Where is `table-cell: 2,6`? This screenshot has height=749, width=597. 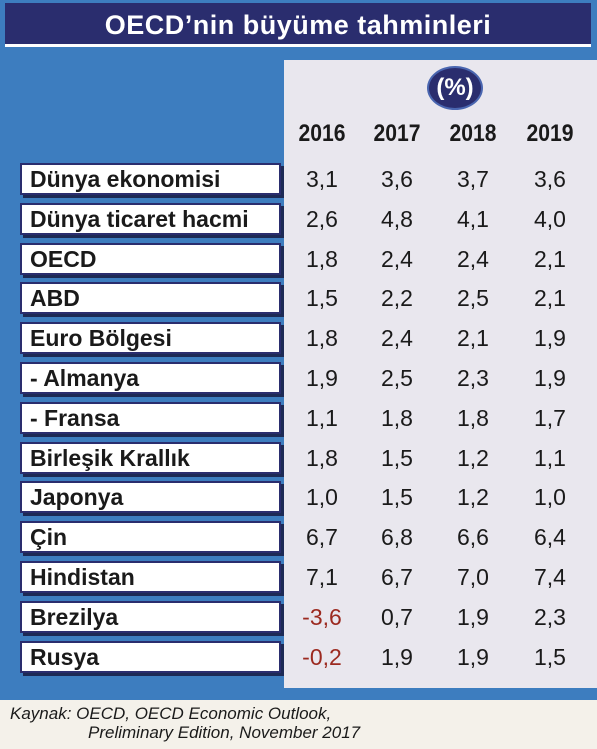 table-cell: 2,6 is located at coordinates (322, 218).